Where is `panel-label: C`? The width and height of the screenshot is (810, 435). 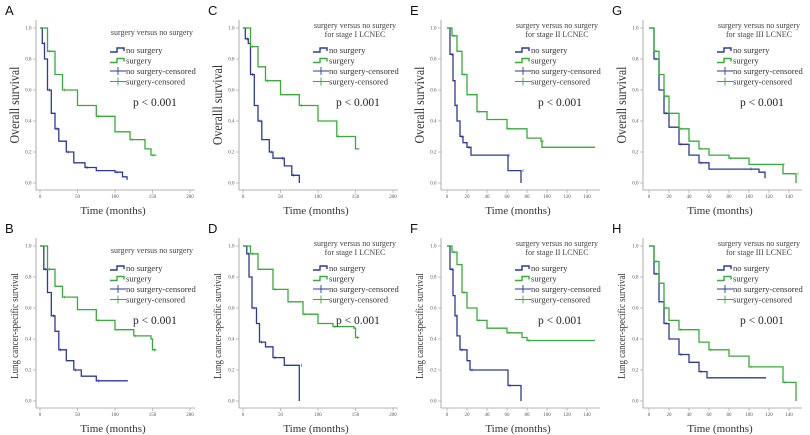
panel-label: C is located at coordinates (212, 10).